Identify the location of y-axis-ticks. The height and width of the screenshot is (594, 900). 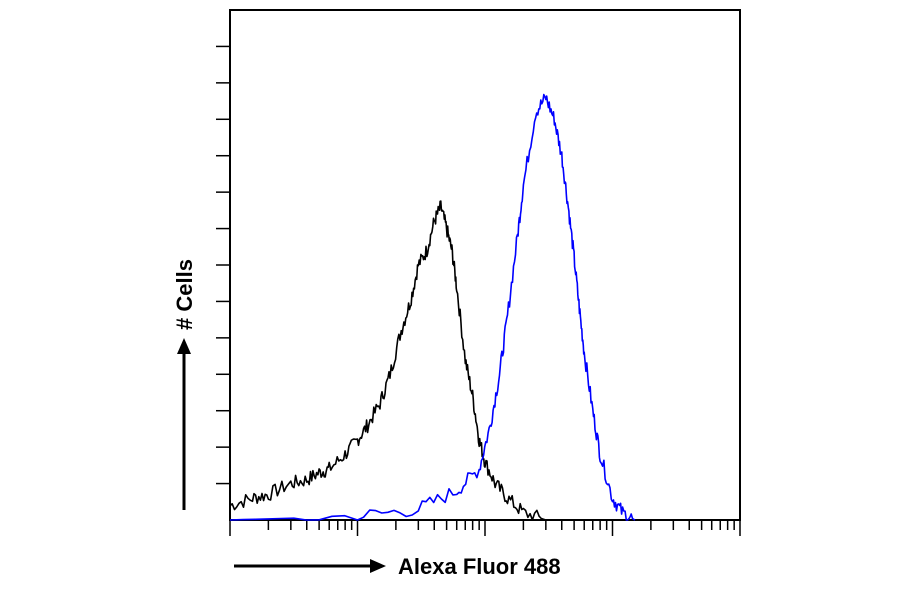
(223, 265).